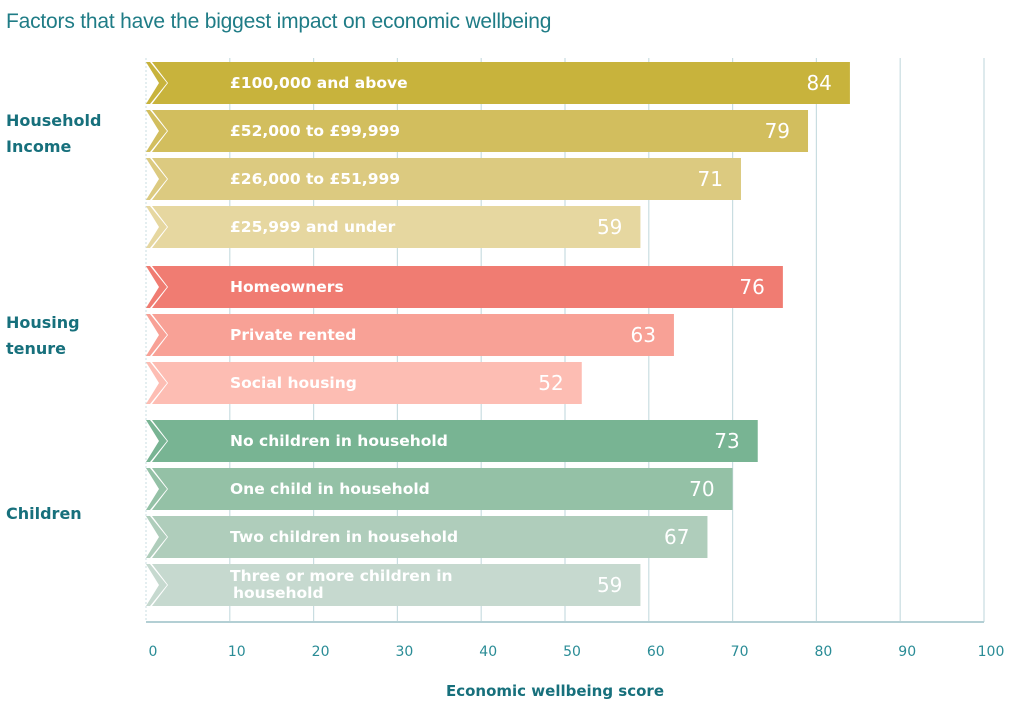 Image resolution: width=1024 pixels, height=703 pixels. I want to click on bar: £52,000 to £99,999 79, so click(477, 131).